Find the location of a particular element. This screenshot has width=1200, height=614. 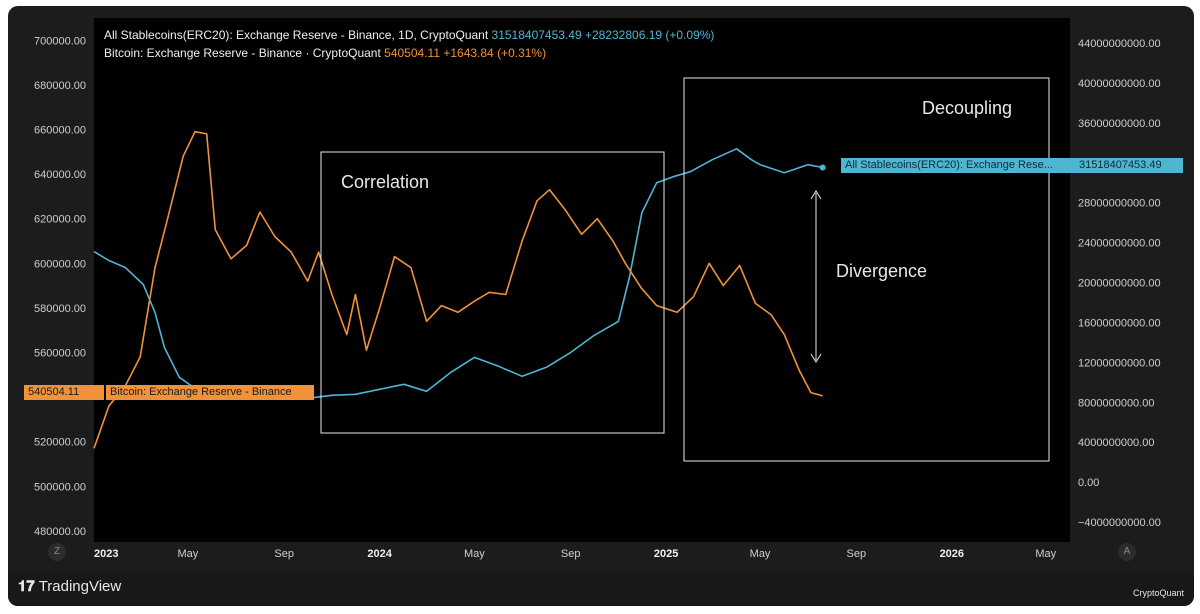

legend-stablecoins-change: +28232806.19 (+0.09%) is located at coordinates (649, 35).